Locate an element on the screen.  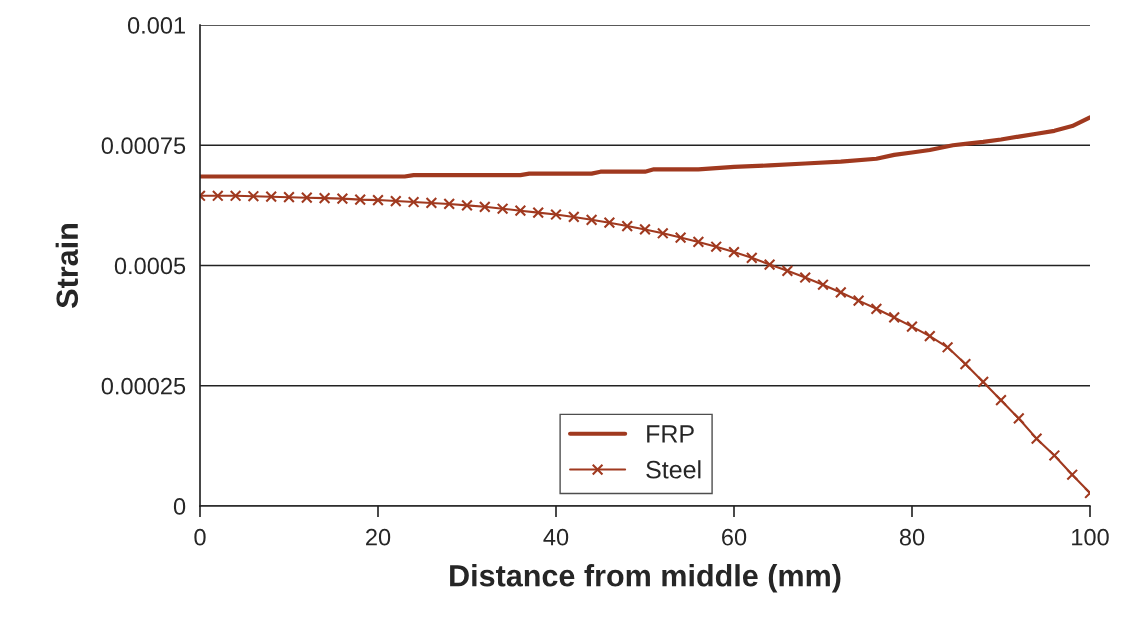
legend-label: FRP is located at coordinates (670, 434).